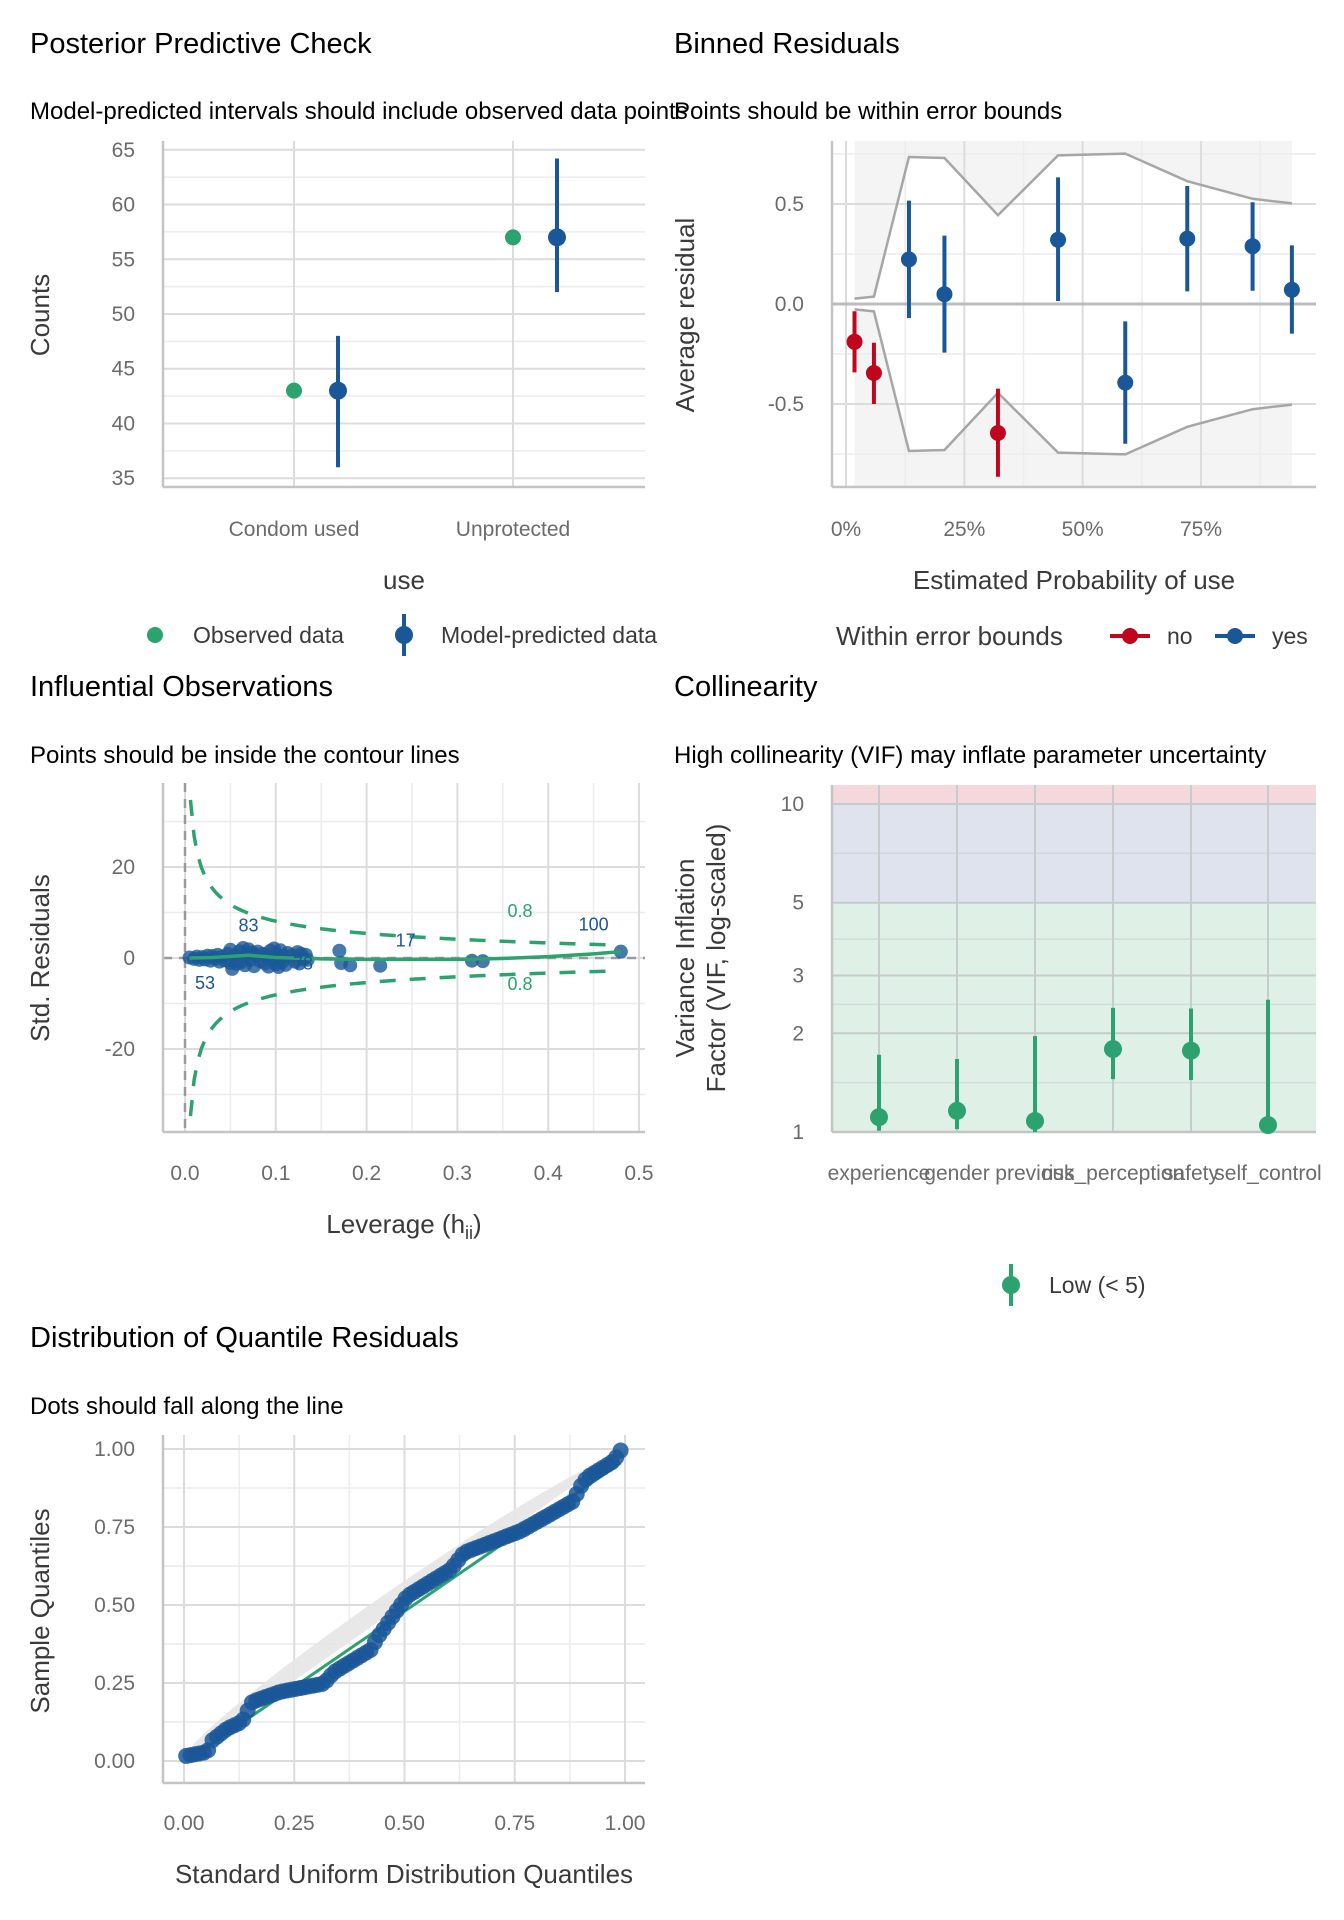 Image resolution: width=1344 pixels, height=1920 pixels. Describe the element at coordinates (129, 958) in the screenshot. I see `y-tick-label: 0` at that location.